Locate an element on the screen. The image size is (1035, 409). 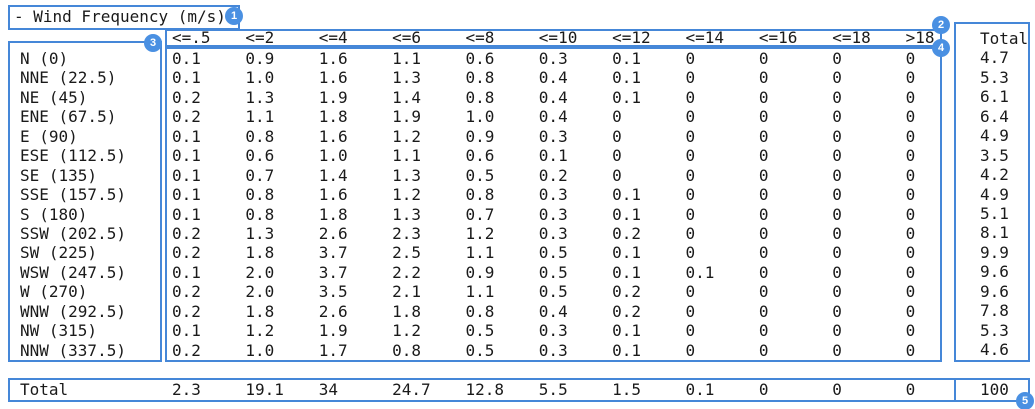
frequency-cell: 1.7 is located at coordinates (333, 350).